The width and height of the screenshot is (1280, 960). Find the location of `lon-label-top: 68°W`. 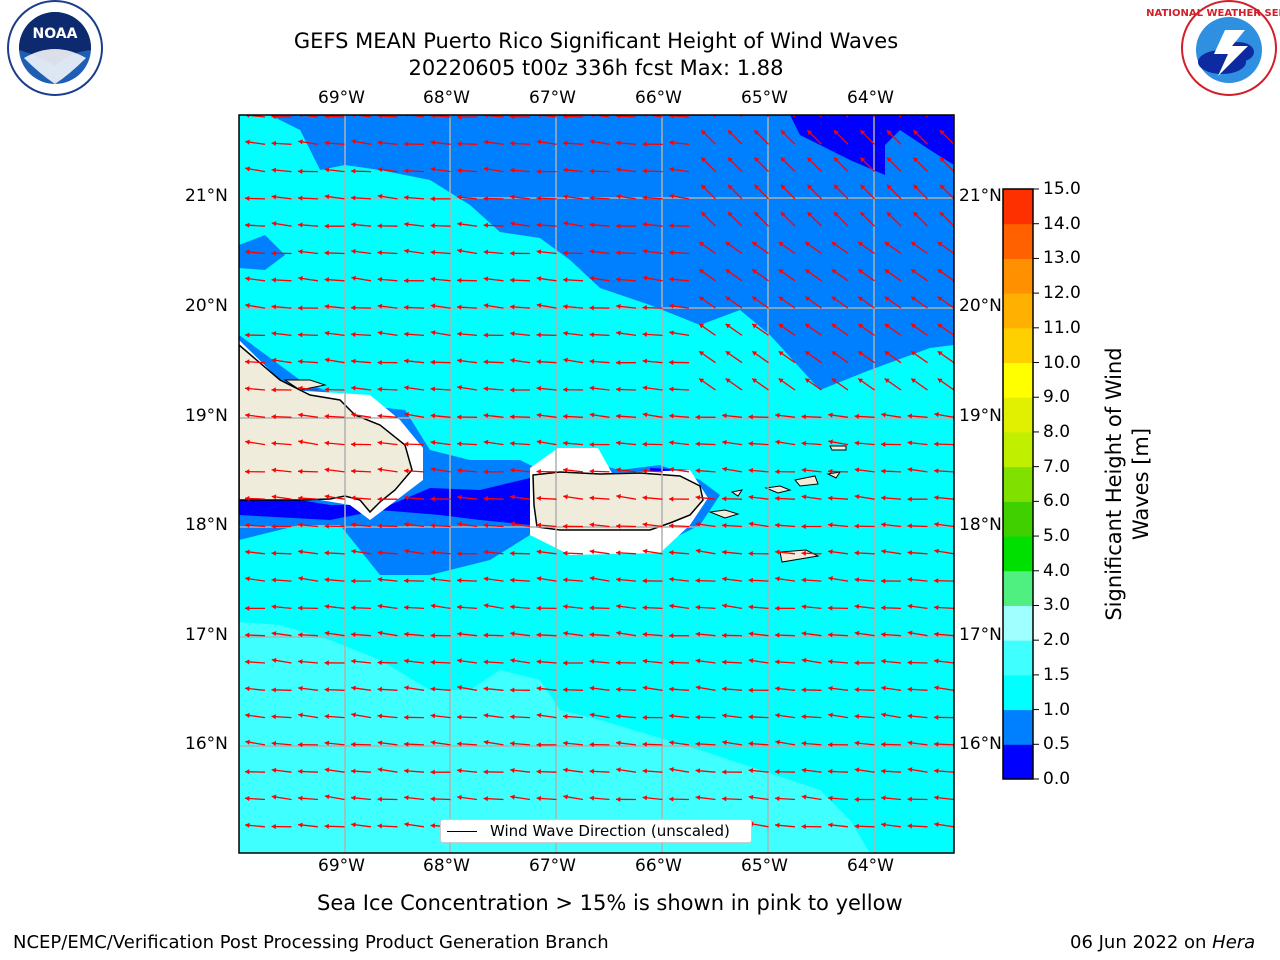

lon-label-top: 68°W is located at coordinates (446, 98).